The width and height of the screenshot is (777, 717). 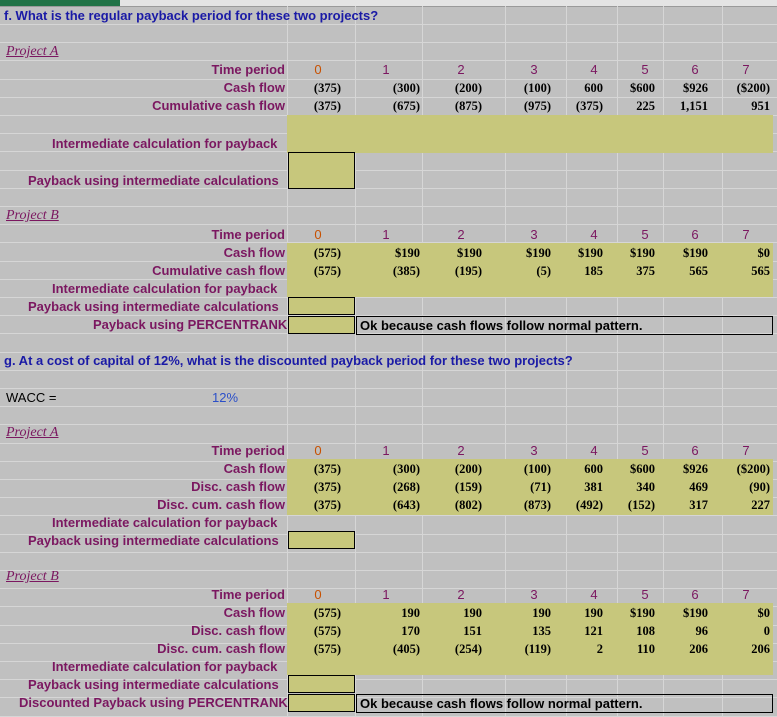 What do you see at coordinates (589, 505) in the screenshot?
I see `value-cell: (492)` at bounding box center [589, 505].